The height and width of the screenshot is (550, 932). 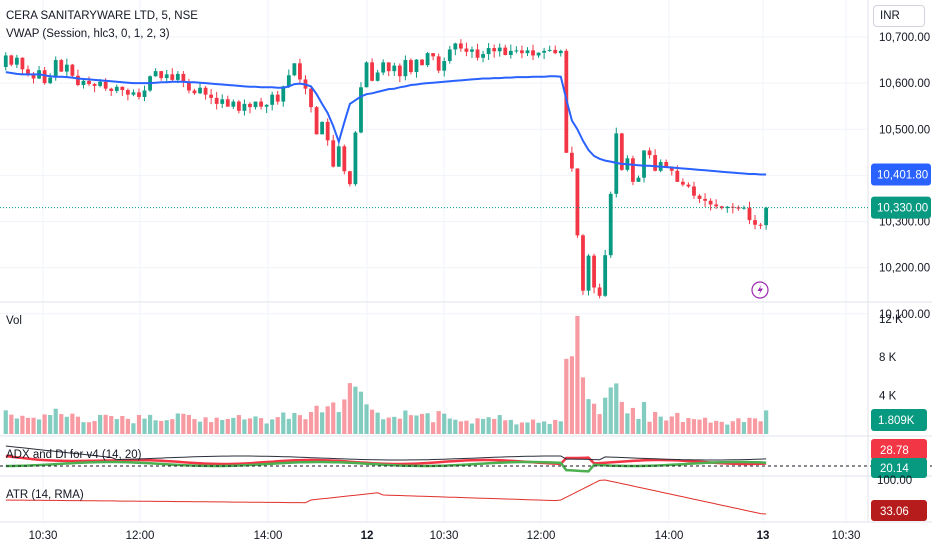 I want to click on time-axis: 10:30 12:00 14:00 12 10:30 12:00 14:00 13 10:30, so click(x=445, y=536).